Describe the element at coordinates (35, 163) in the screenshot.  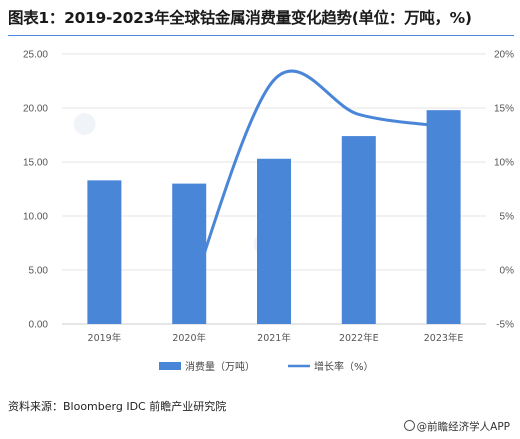
I see `y-left-tick-label: 15.00` at that location.